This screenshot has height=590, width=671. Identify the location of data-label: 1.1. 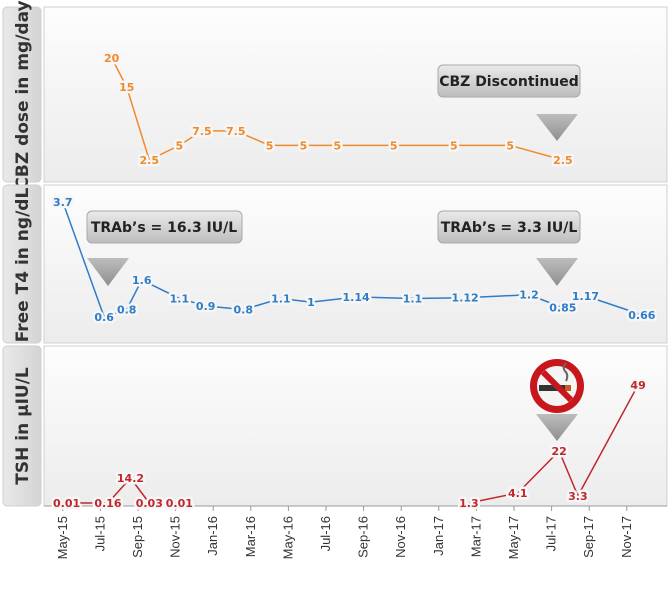
(413, 298).